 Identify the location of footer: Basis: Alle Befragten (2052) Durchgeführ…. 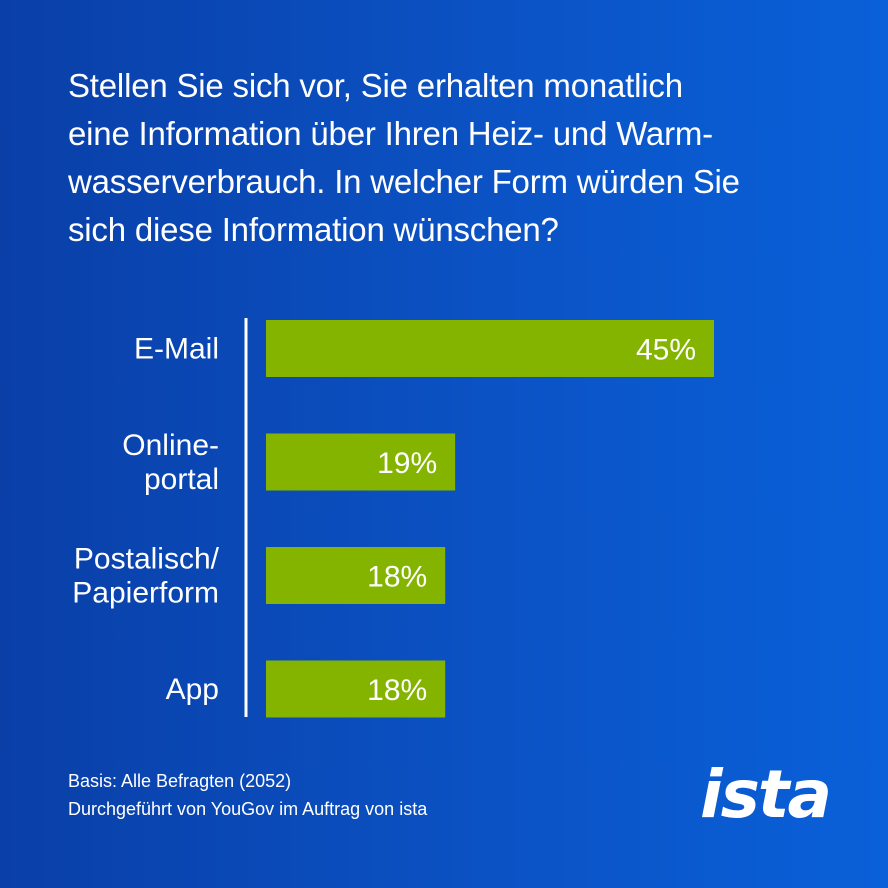
(247, 795).